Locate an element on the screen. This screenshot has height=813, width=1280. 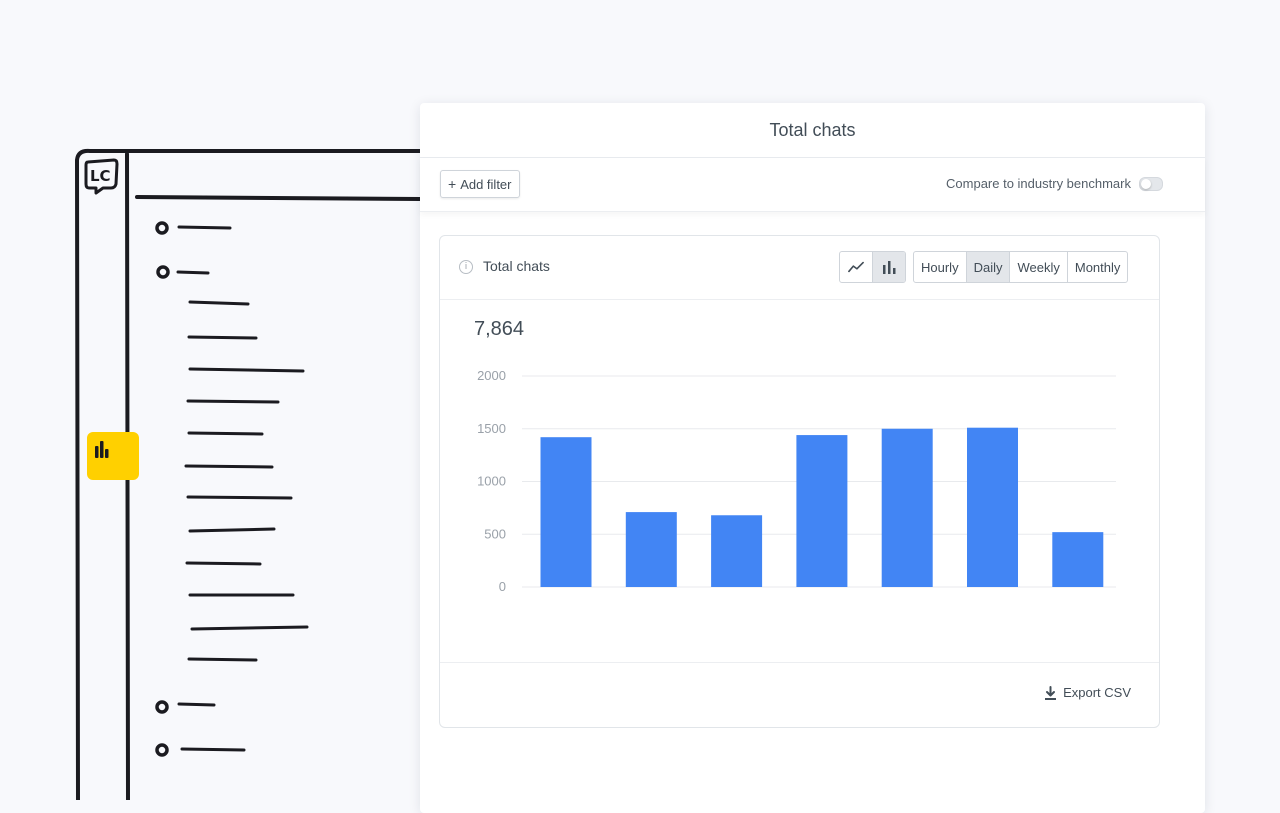
chart-type-switch is located at coordinates (872, 267).